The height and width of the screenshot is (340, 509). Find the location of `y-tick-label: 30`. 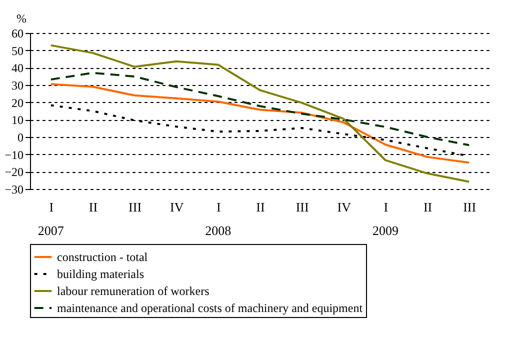

y-tick-label: 30 is located at coordinates (18, 85).